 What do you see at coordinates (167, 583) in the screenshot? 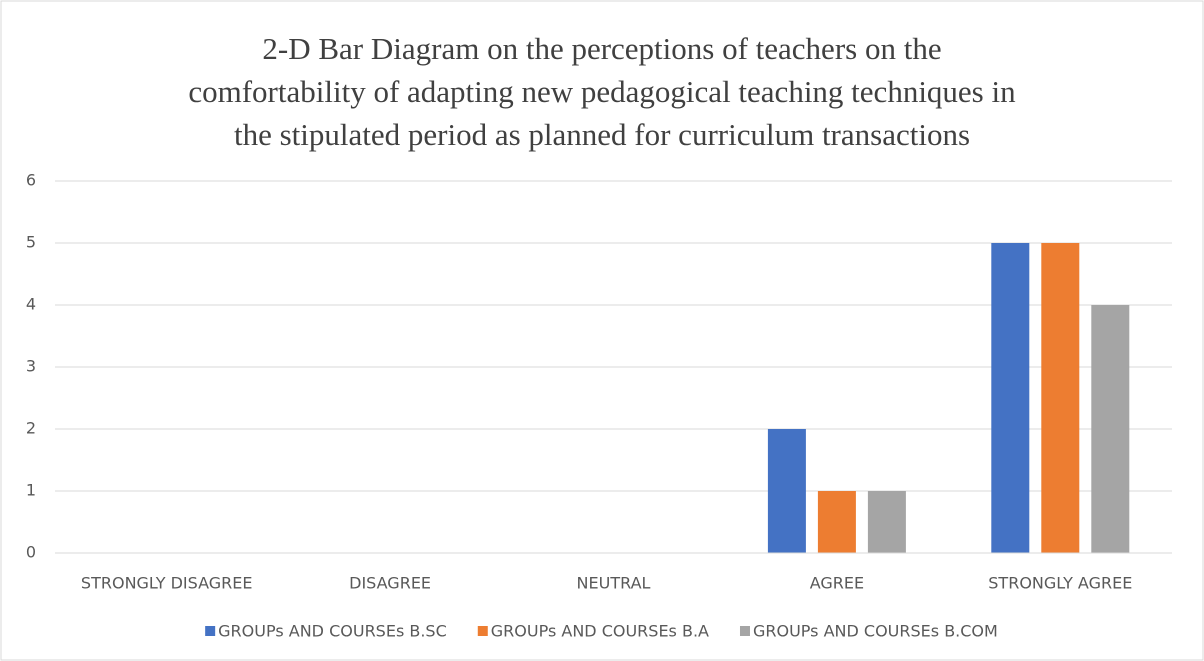
I see `x-tick-label: STRONGLY DISAGREE` at bounding box center [167, 583].